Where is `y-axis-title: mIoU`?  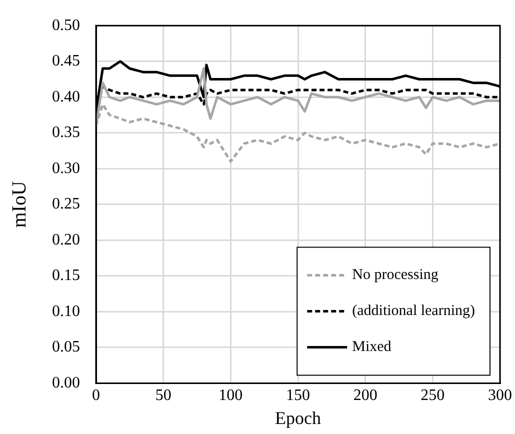
y-axis-title: mIoU is located at coordinates (19, 204).